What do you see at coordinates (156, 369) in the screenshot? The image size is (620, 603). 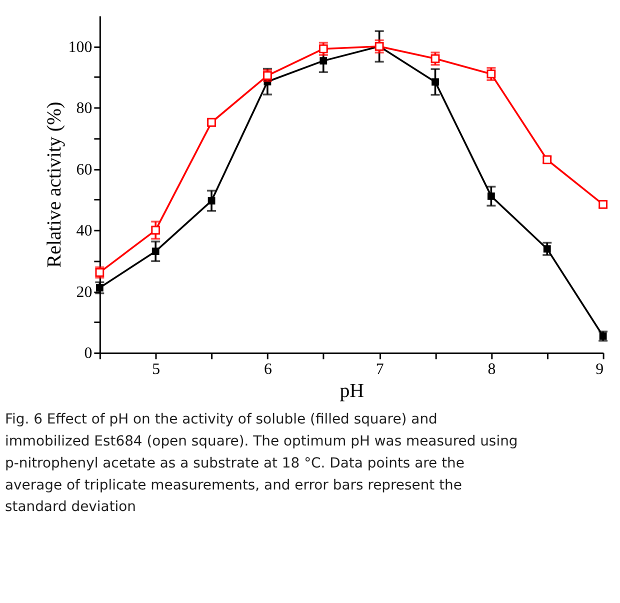 I see `x-tick-label: 5` at bounding box center [156, 369].